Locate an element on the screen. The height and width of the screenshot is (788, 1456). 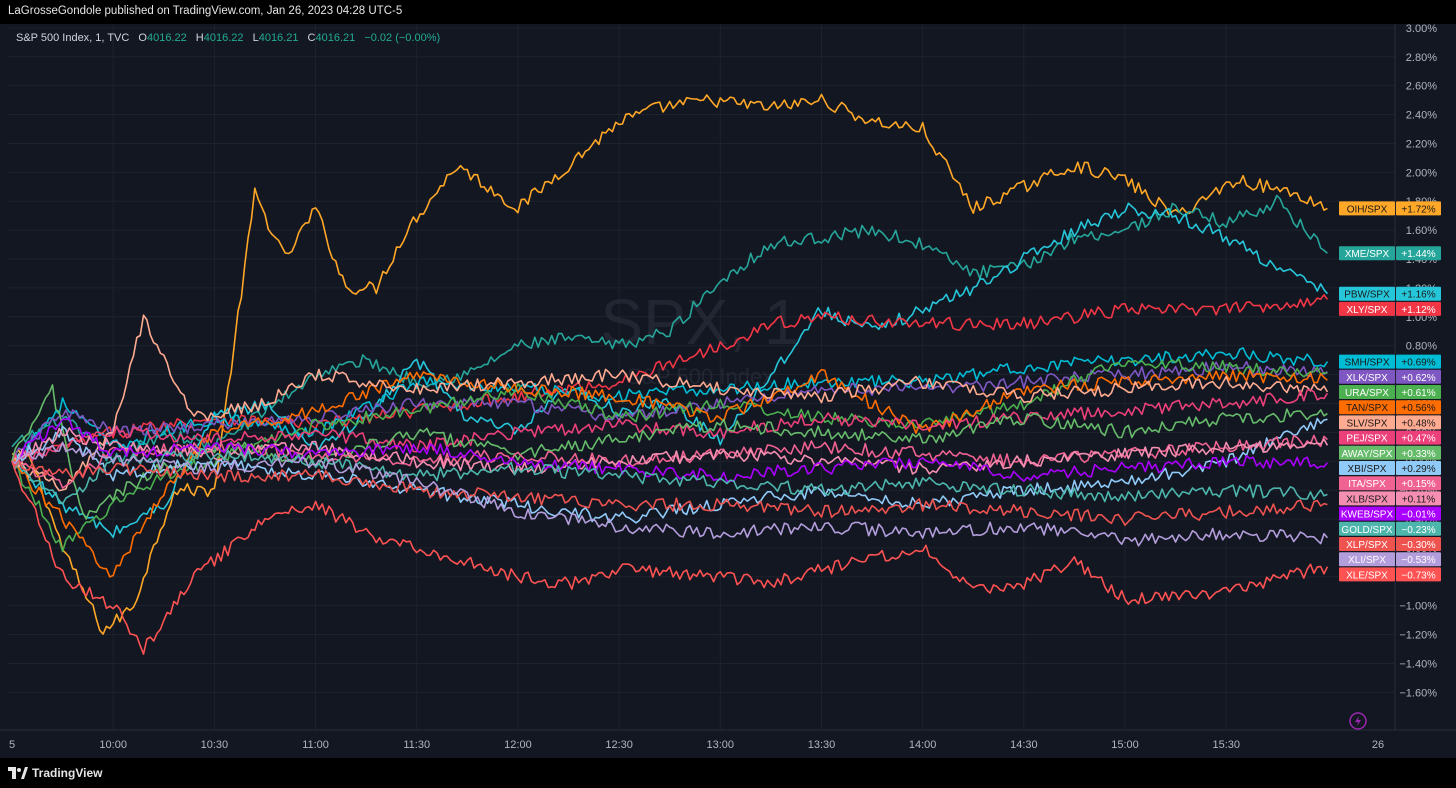
bottom-bar: TradingView is located at coordinates (728, 773).